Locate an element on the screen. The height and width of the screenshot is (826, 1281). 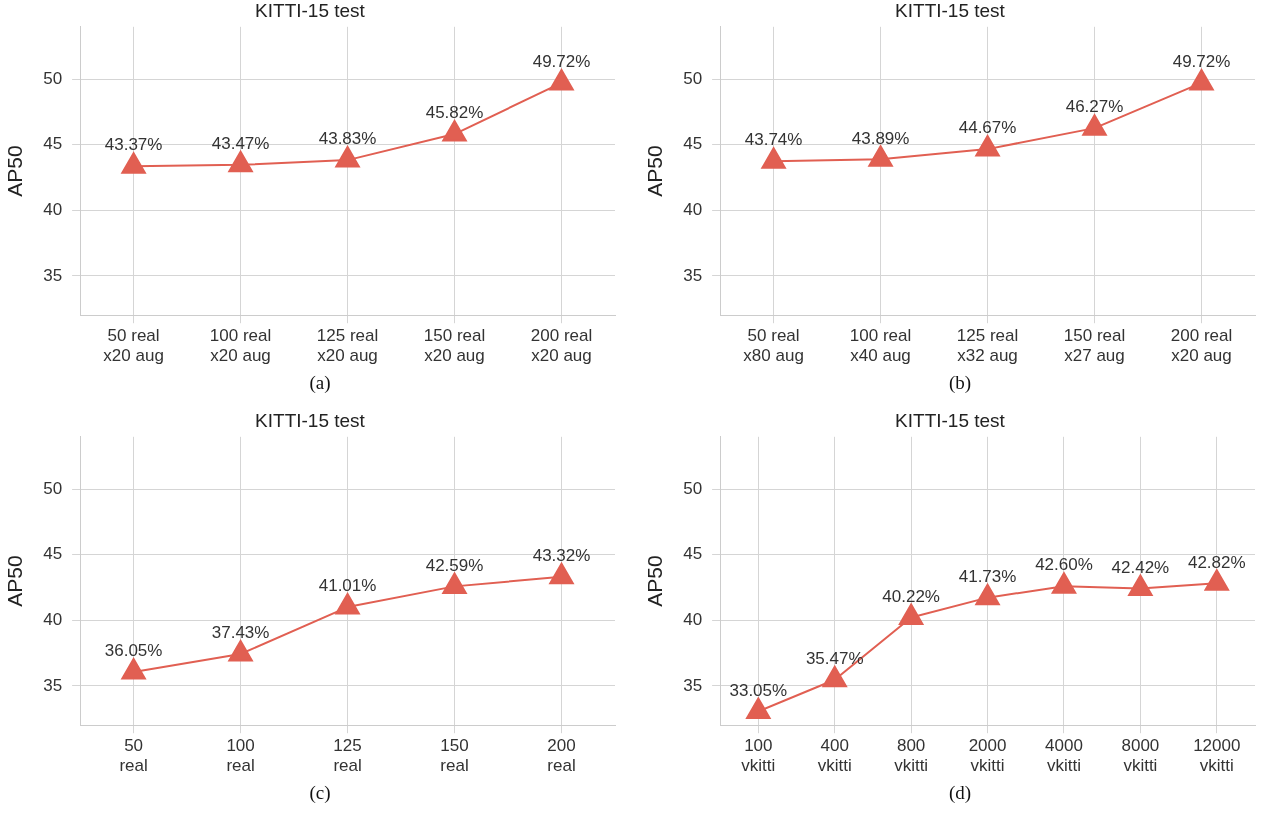
data-label: 43.89% is located at coordinates (880, 138).